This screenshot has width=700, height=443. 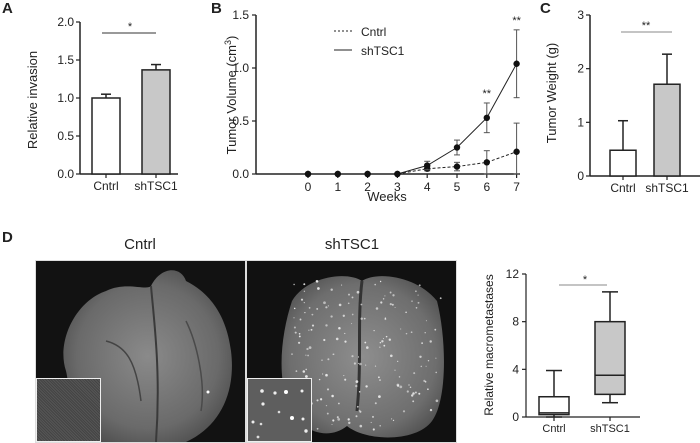 I want to click on panel-a-significance: *, so click(x=130, y=27).